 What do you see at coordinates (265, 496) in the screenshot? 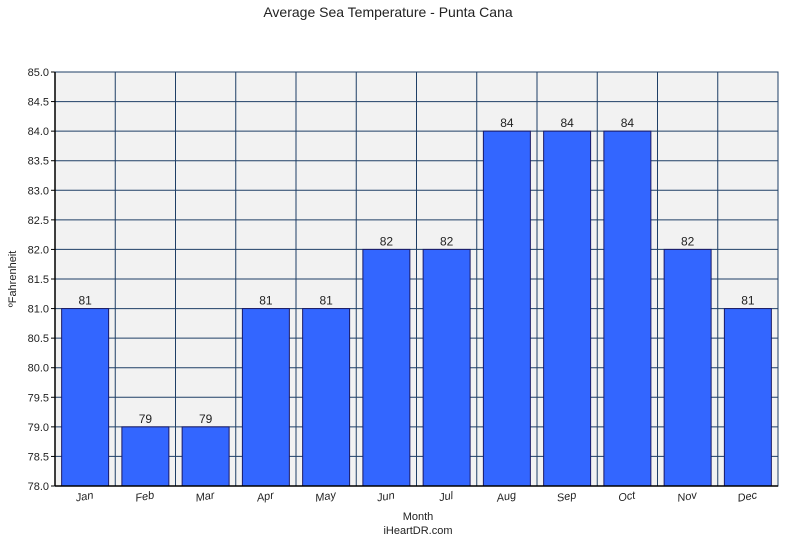
I see `x-tick-label-apr: Apr` at bounding box center [265, 496].